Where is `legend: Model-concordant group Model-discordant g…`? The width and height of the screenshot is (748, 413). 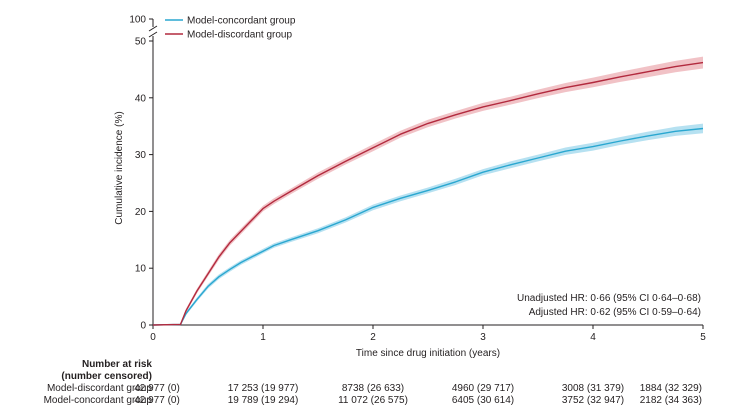 legend: Model-concordant group Model-discordant g… is located at coordinates (230, 28).